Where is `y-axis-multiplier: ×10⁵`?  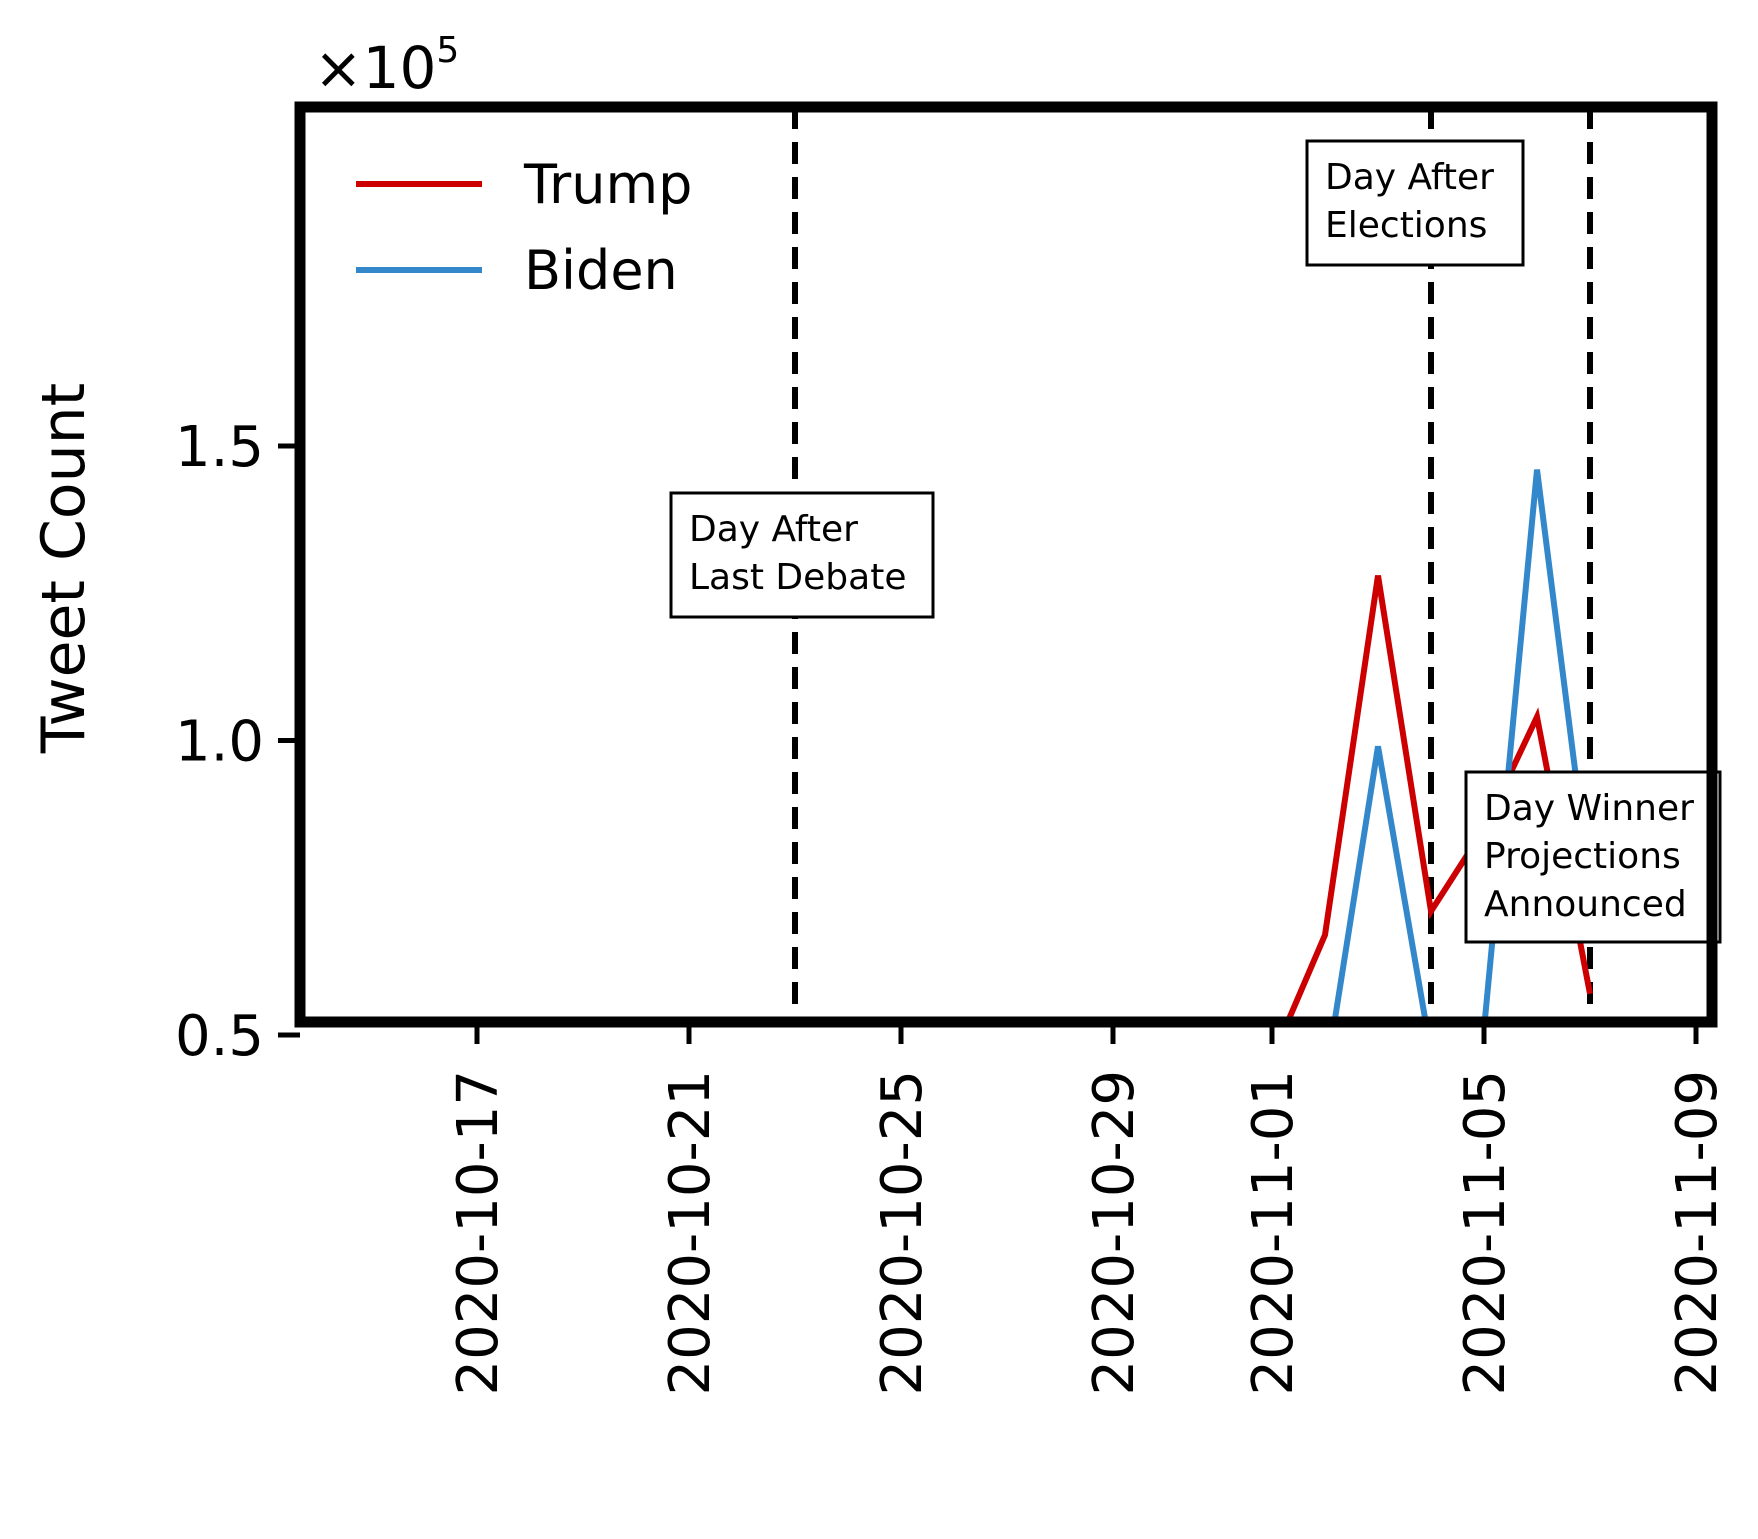 y-axis-multiplier: ×10⁵ is located at coordinates (386, 66).